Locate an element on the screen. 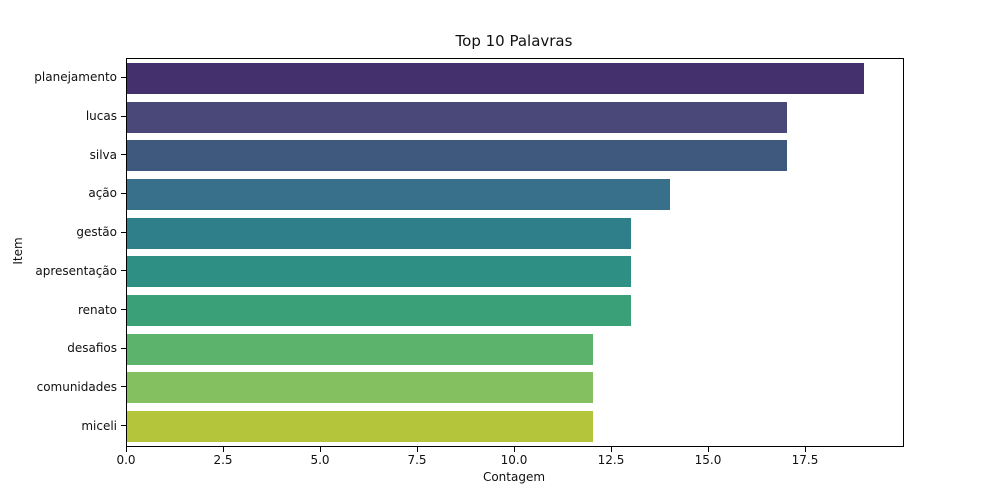 This screenshot has height=500, width=1000. y-tick-label-apresentação: apresentação is located at coordinates (76, 270).